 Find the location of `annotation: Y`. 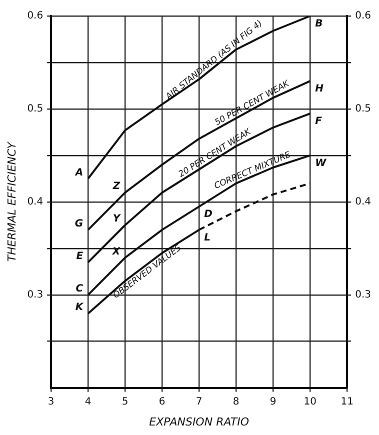

annotation: Y is located at coordinates (117, 219).